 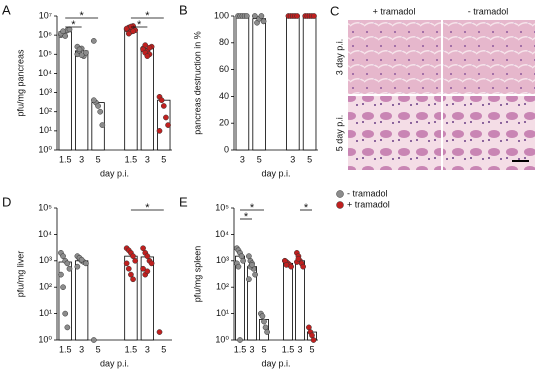 What do you see at coordinates (45, 15) in the screenshot?
I see `y-tick-label: 10⁷` at bounding box center [45, 15].